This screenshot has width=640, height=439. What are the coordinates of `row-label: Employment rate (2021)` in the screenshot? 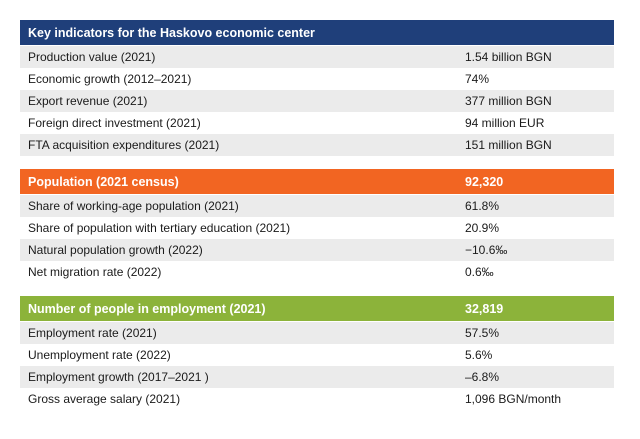 It's located at (92, 333).